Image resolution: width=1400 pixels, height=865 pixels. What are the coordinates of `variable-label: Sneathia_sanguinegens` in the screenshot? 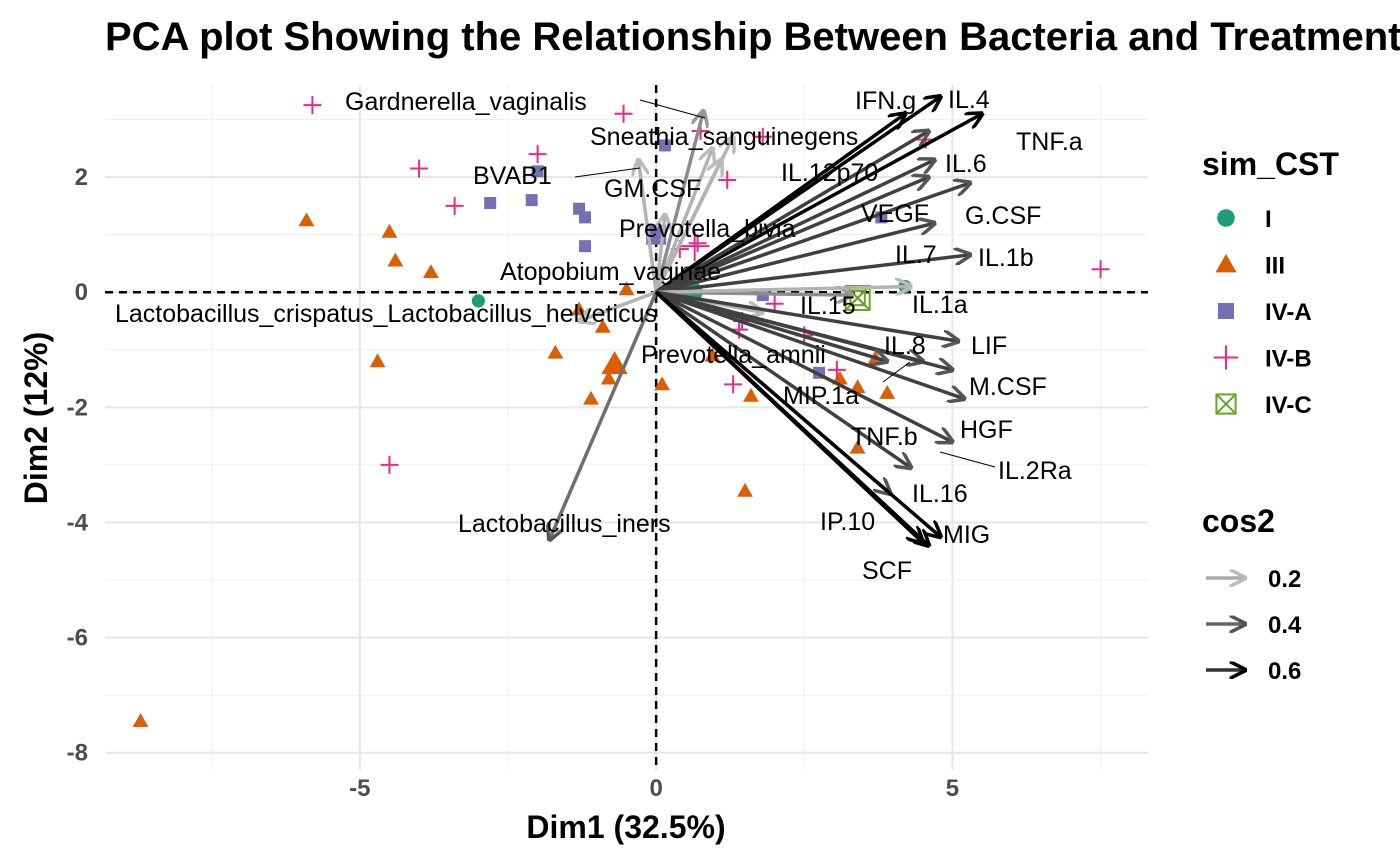 It's located at (724, 137).